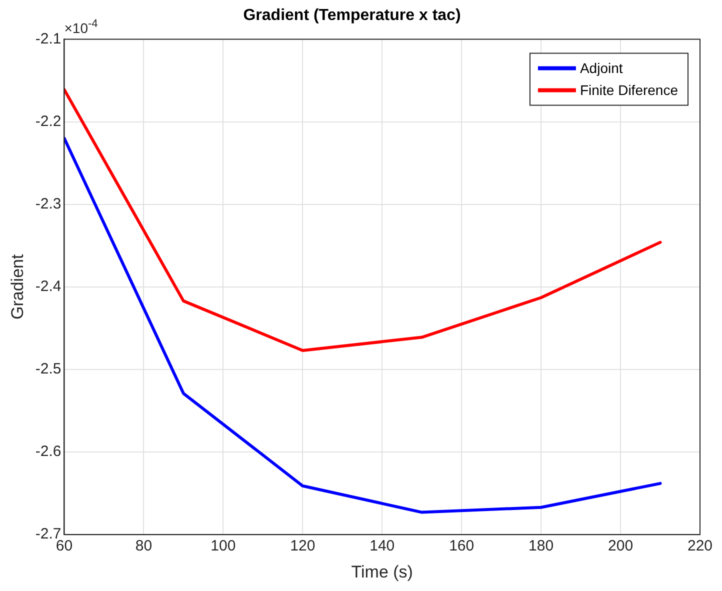  What do you see at coordinates (143, 546) in the screenshot?
I see `x-tick-label: 80` at bounding box center [143, 546].